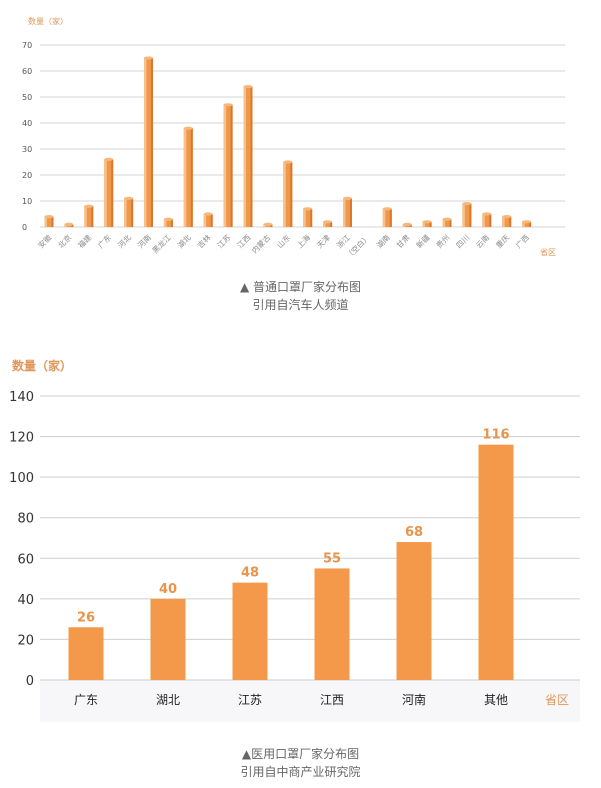 This screenshot has height=788, width=601. I want to click on y-tick-label: 30, so click(27, 149).